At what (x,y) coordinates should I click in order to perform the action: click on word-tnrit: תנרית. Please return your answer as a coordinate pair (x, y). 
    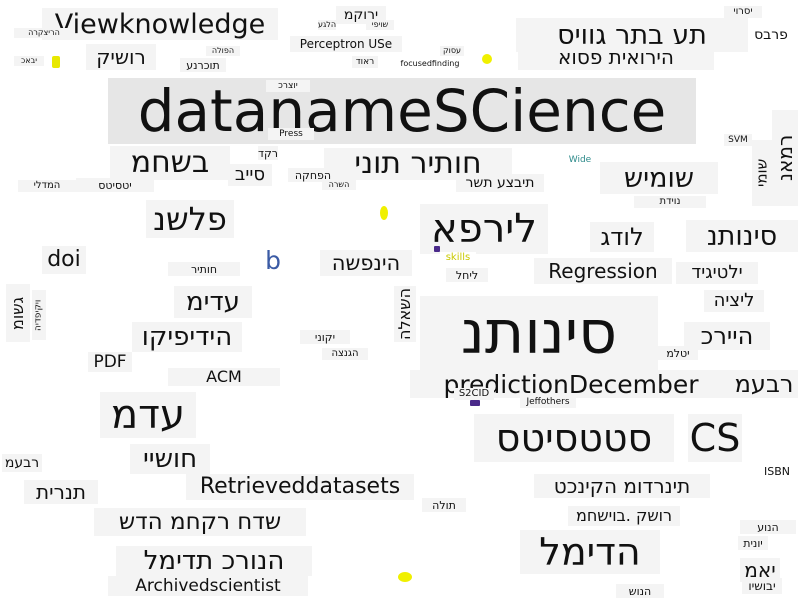
    Looking at the image, I should click on (61, 492).